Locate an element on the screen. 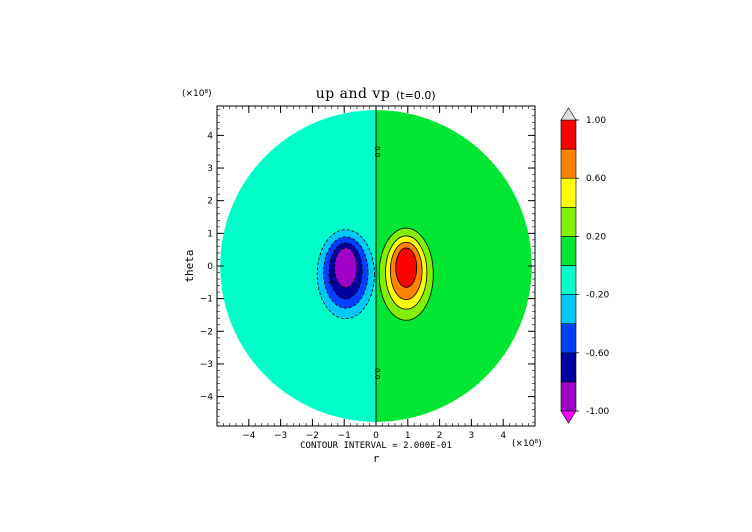 This screenshot has height=532, width=752. x-tick-label: −3 is located at coordinates (280, 436).